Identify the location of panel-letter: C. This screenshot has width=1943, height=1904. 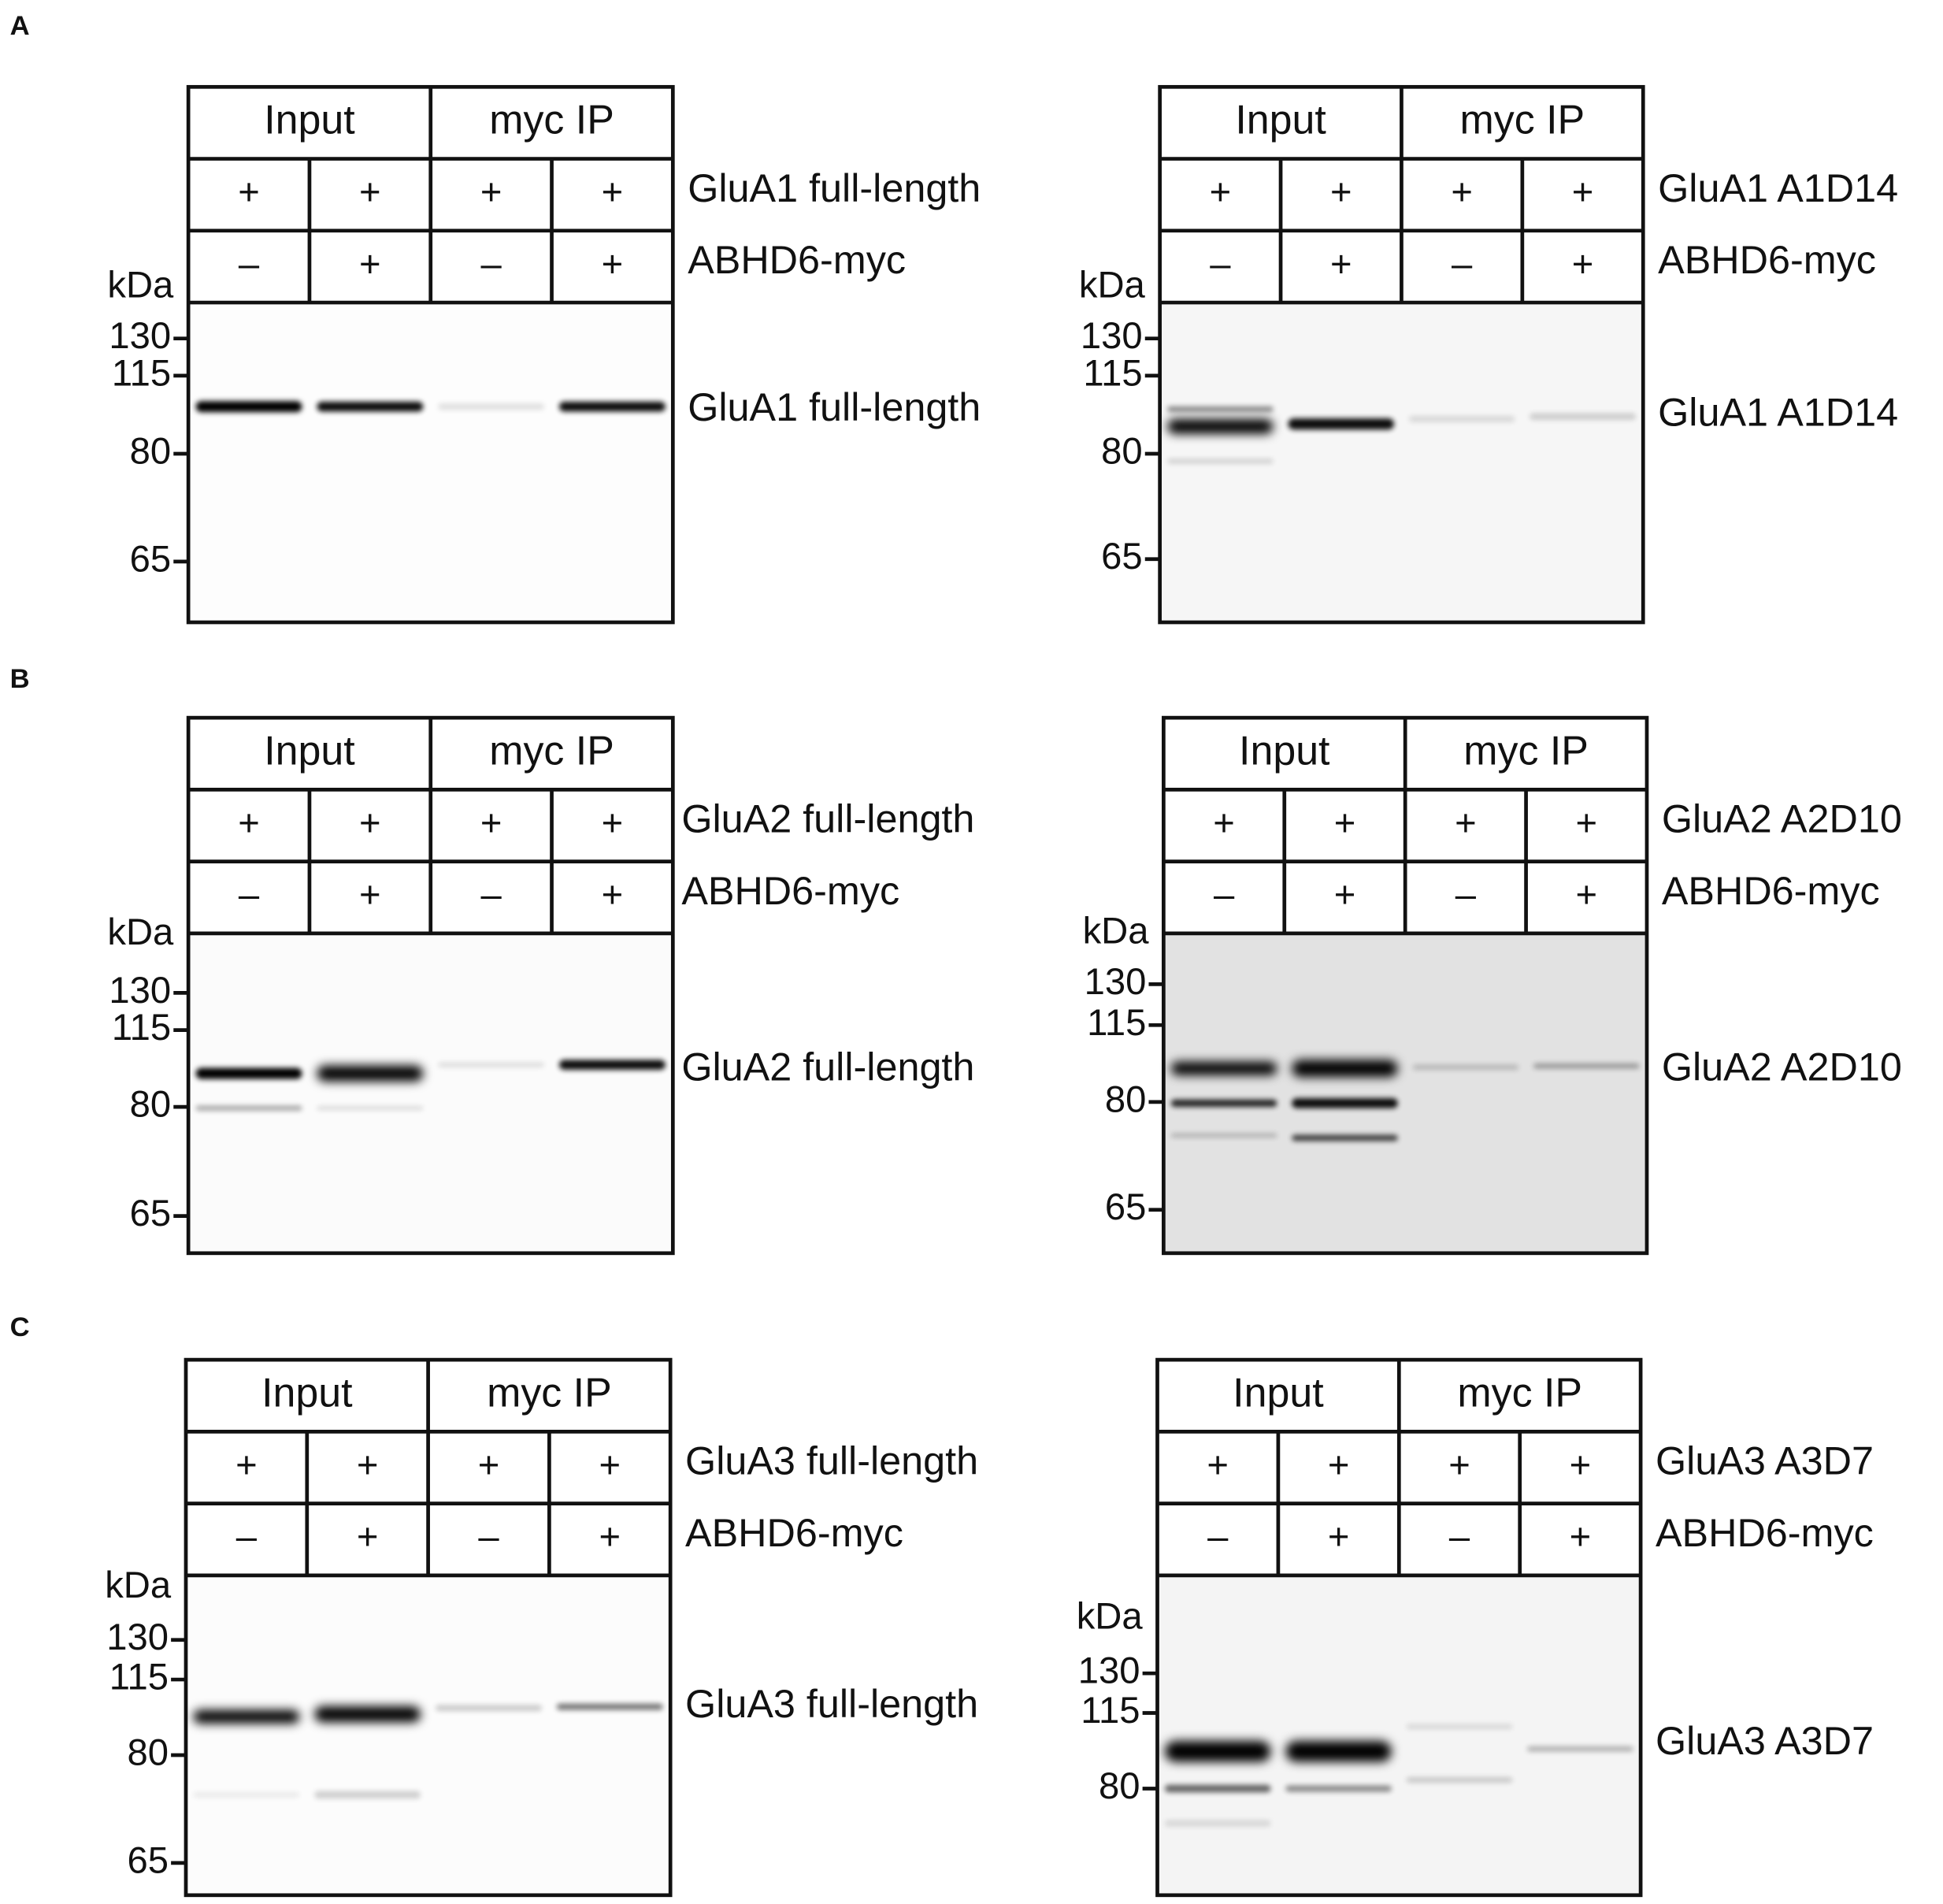
(20, 1327).